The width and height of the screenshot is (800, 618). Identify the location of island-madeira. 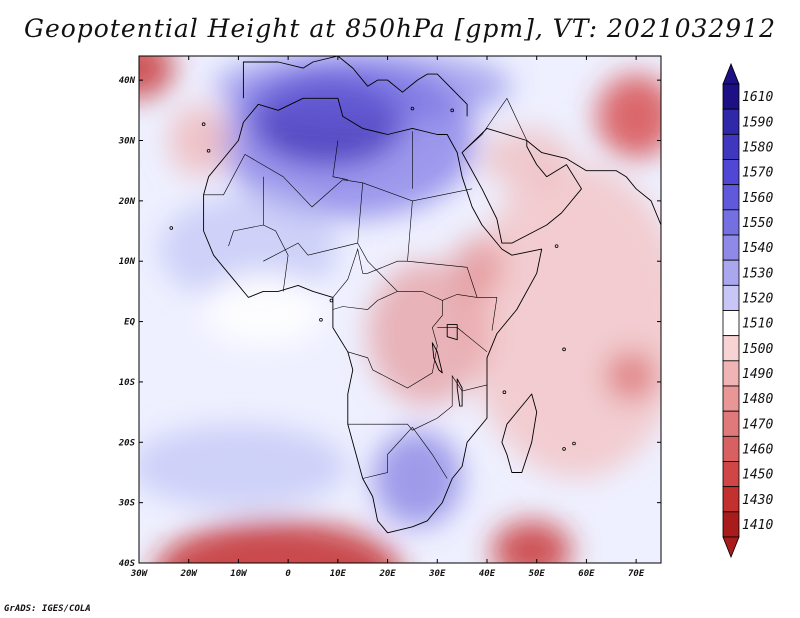
(203, 124).